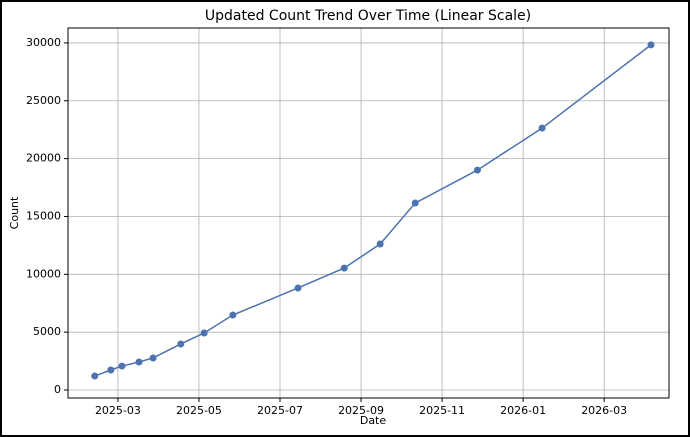 The image size is (690, 437). I want to click on y-tick-label: 30000, so click(43, 42).